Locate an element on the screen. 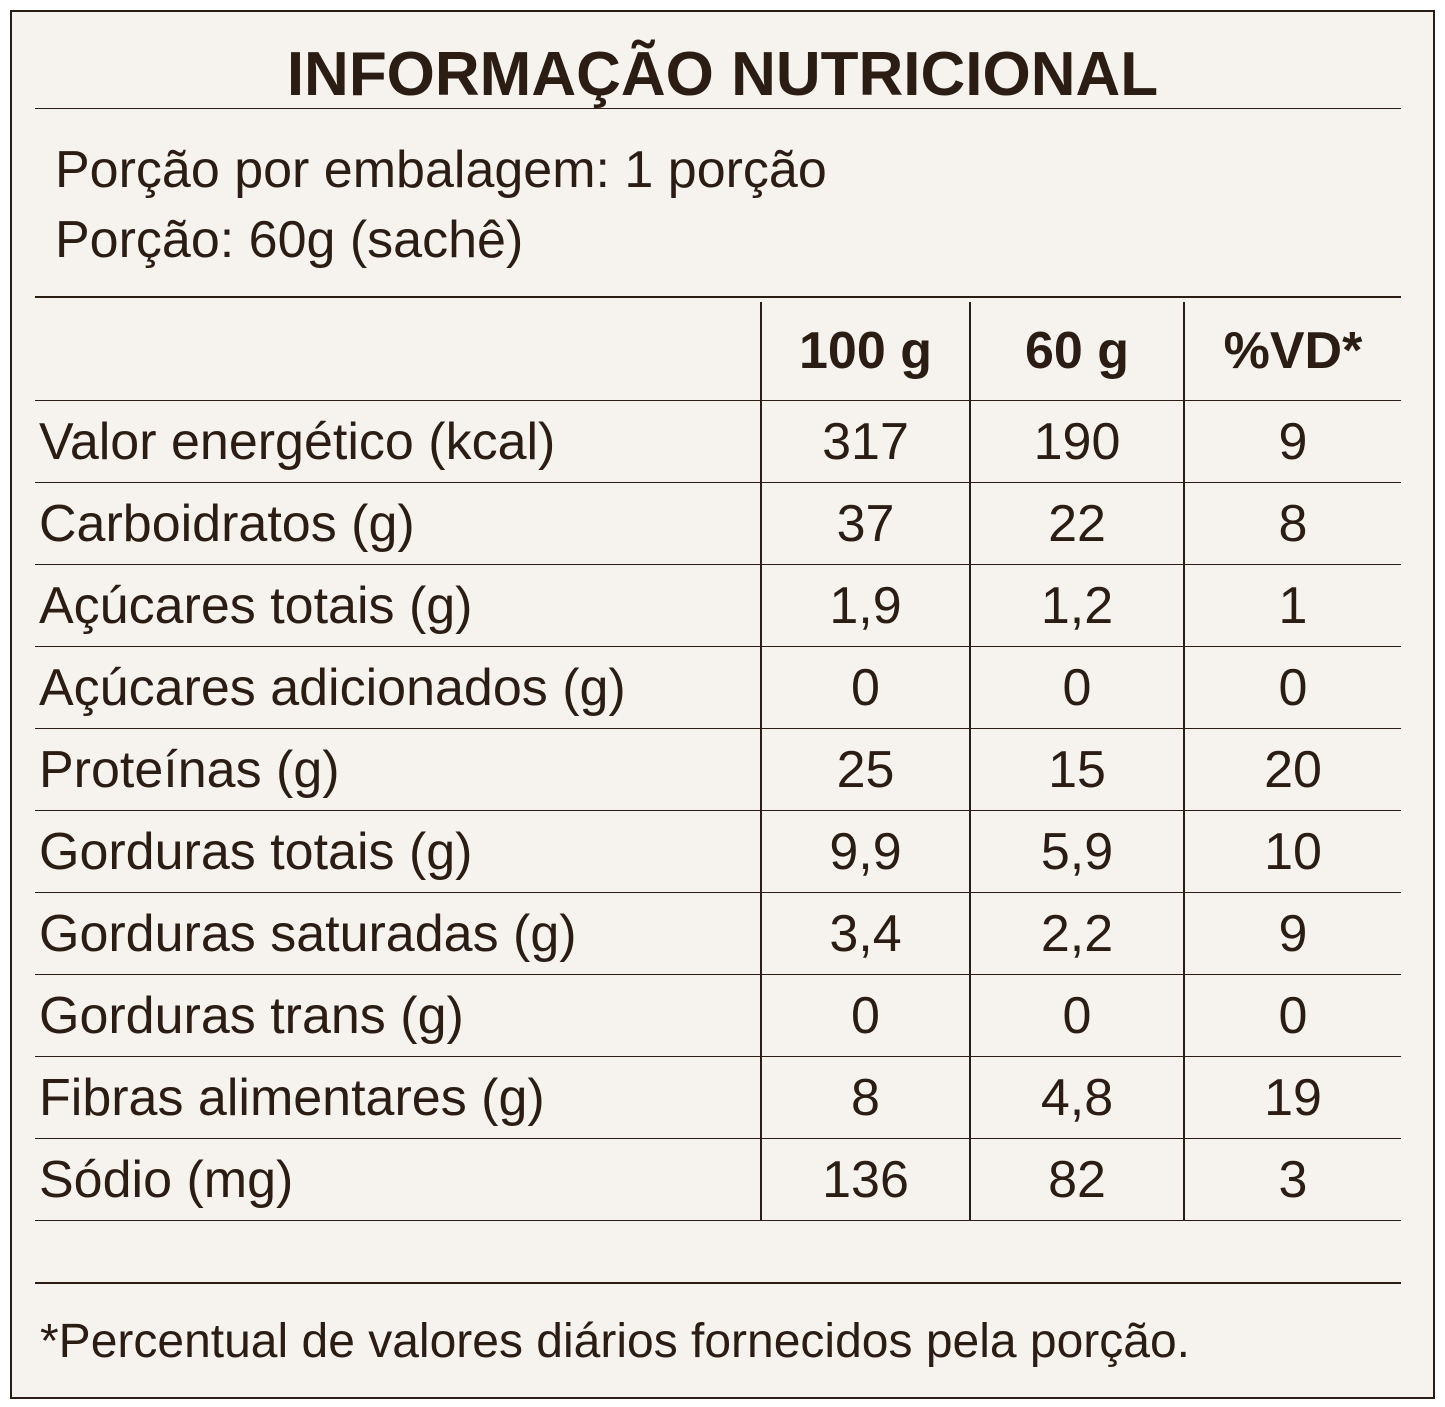 This screenshot has width=1445, height=1407. value-per-100g: 9,9 is located at coordinates (865, 851).